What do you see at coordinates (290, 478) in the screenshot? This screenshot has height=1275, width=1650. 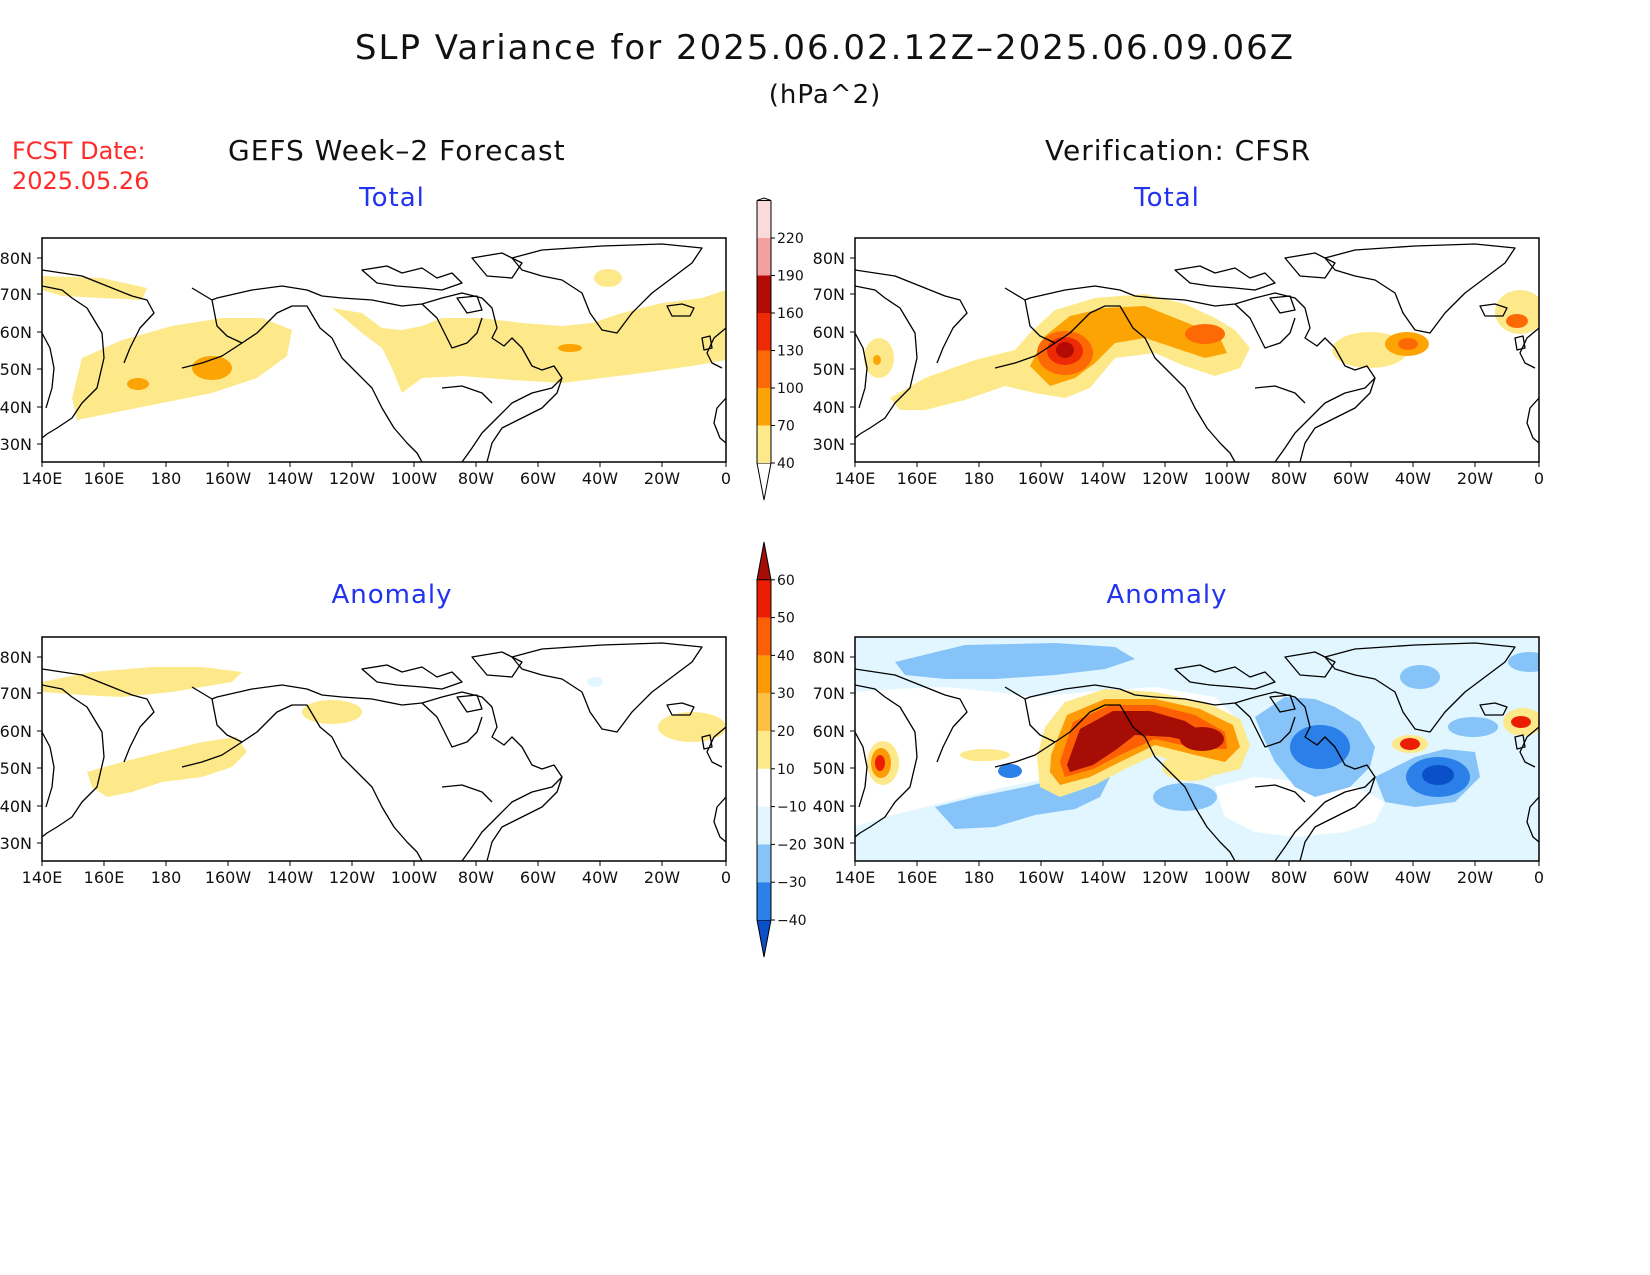 I see `lon-tick-label: 140W` at bounding box center [290, 478].